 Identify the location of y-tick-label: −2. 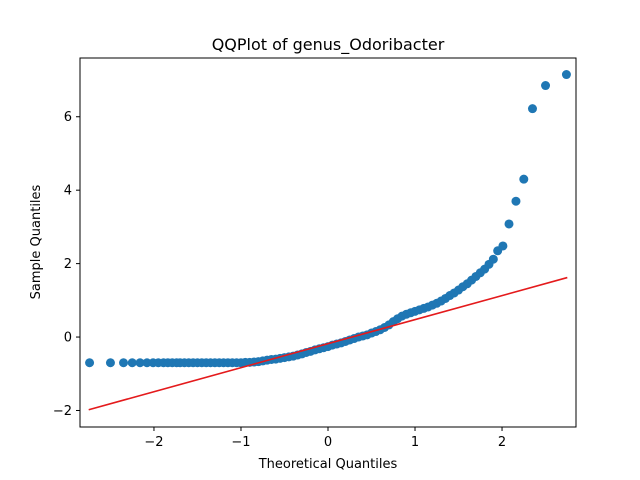
(62, 411).